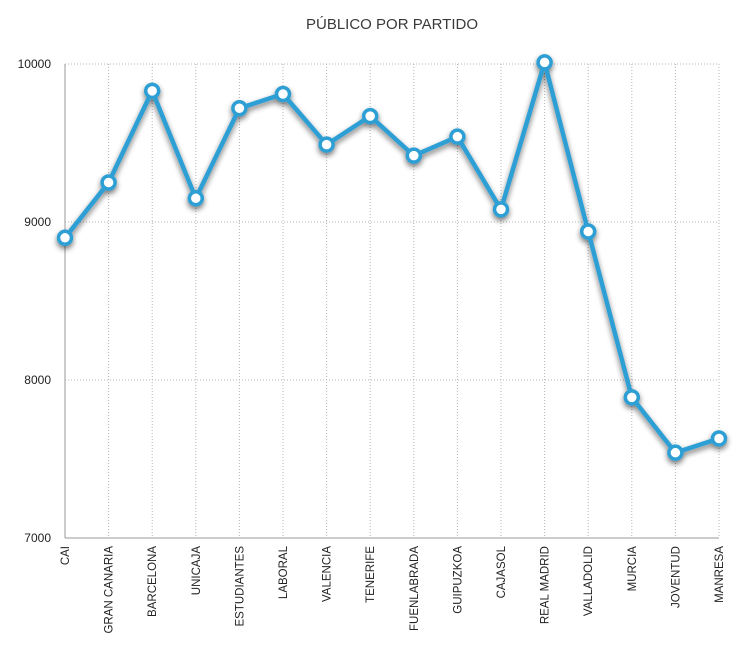  What do you see at coordinates (589, 581) in the screenshot?
I see `x-tick-label: VALLADOLID` at bounding box center [589, 581].